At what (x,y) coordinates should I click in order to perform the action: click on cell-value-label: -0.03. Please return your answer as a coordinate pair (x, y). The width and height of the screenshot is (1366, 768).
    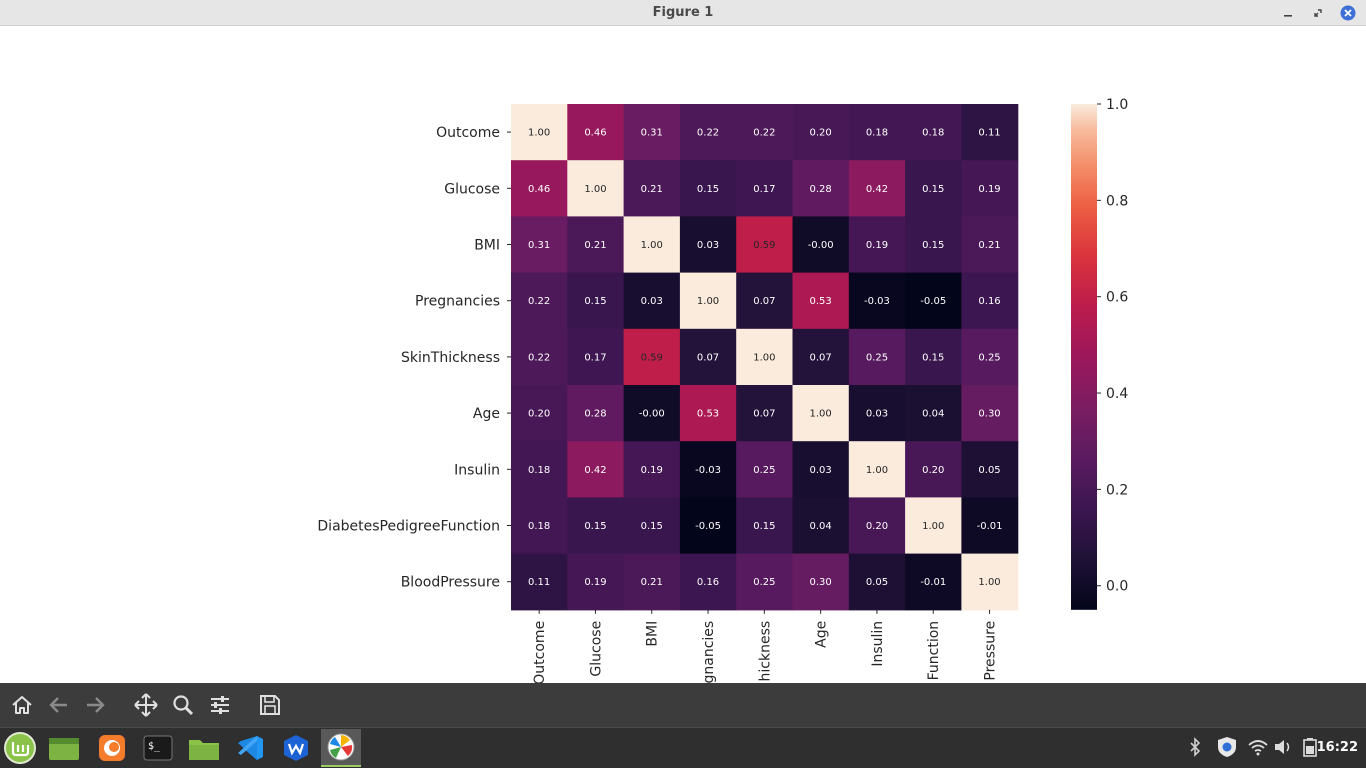
    Looking at the image, I should click on (708, 470).